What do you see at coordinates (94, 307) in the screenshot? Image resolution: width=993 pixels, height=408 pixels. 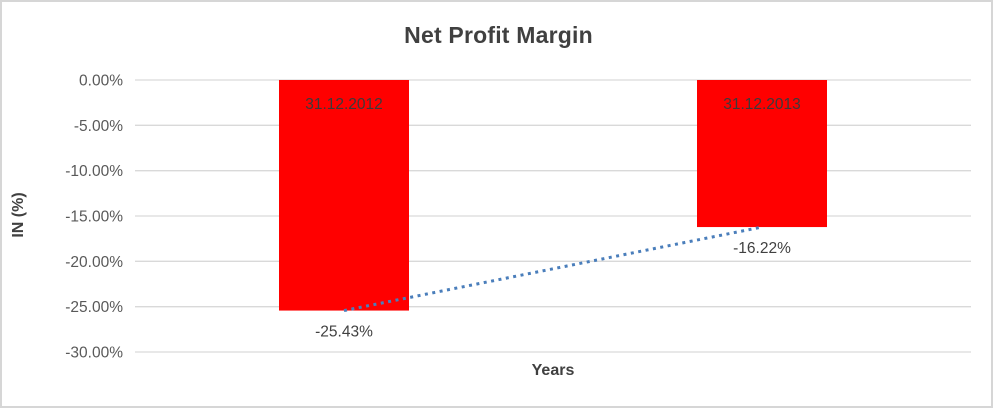 I see `y-tick-label: -25.00%` at bounding box center [94, 307].